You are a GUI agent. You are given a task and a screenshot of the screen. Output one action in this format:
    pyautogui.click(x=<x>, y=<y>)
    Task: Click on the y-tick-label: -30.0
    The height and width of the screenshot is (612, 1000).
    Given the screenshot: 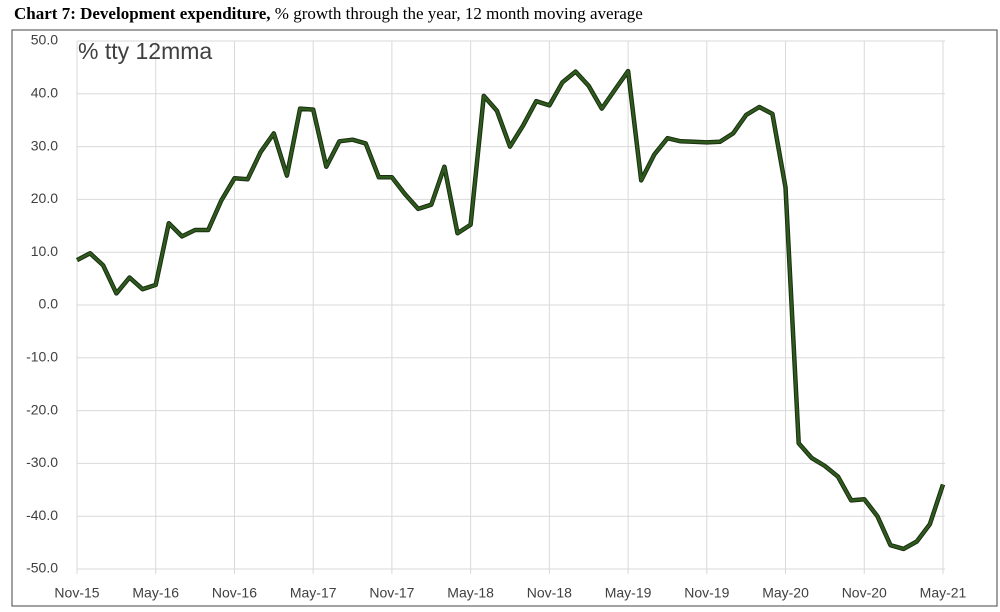 What is the action you would take?
    pyautogui.click(x=42, y=462)
    